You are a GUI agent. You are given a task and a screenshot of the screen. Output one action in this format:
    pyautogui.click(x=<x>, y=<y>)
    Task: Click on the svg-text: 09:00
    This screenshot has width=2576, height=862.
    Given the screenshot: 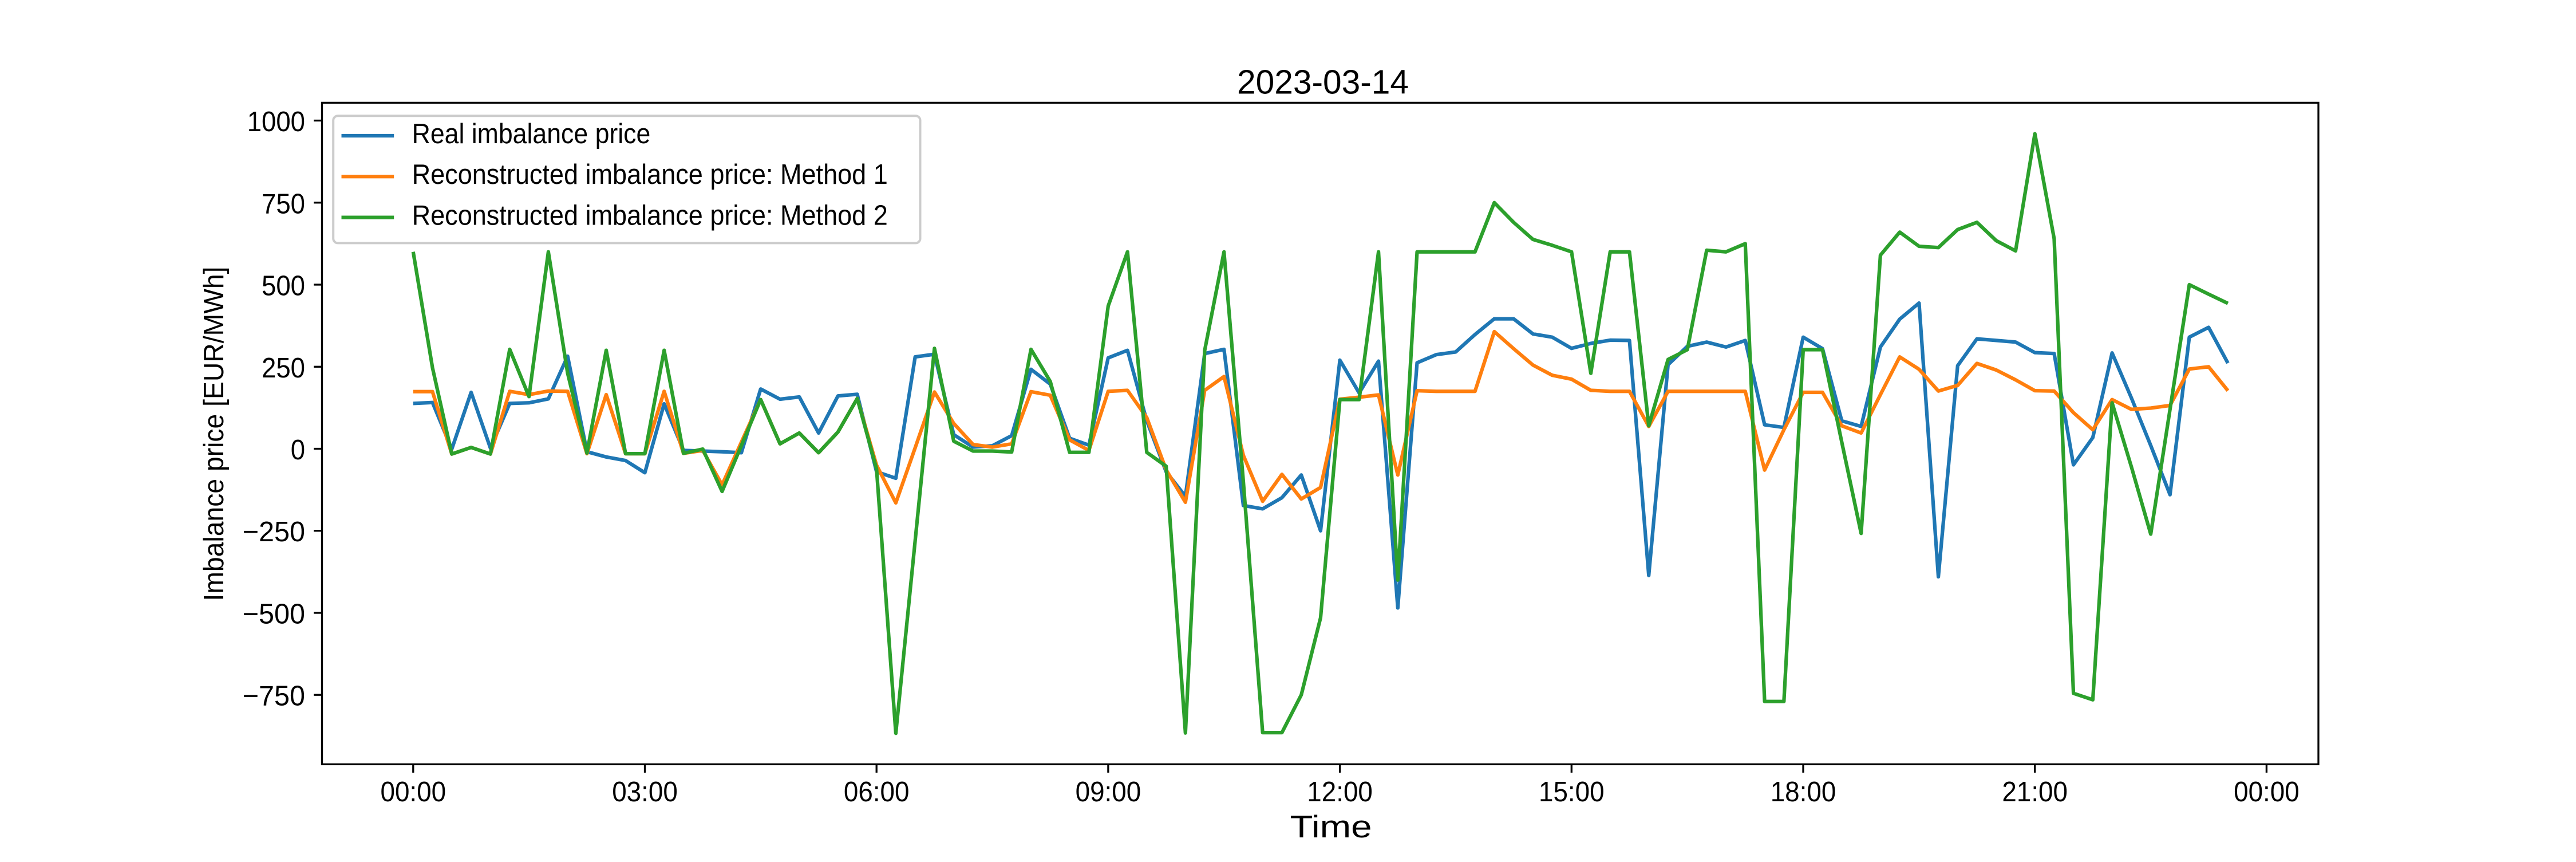 What is the action you would take?
    pyautogui.click(x=1108, y=792)
    